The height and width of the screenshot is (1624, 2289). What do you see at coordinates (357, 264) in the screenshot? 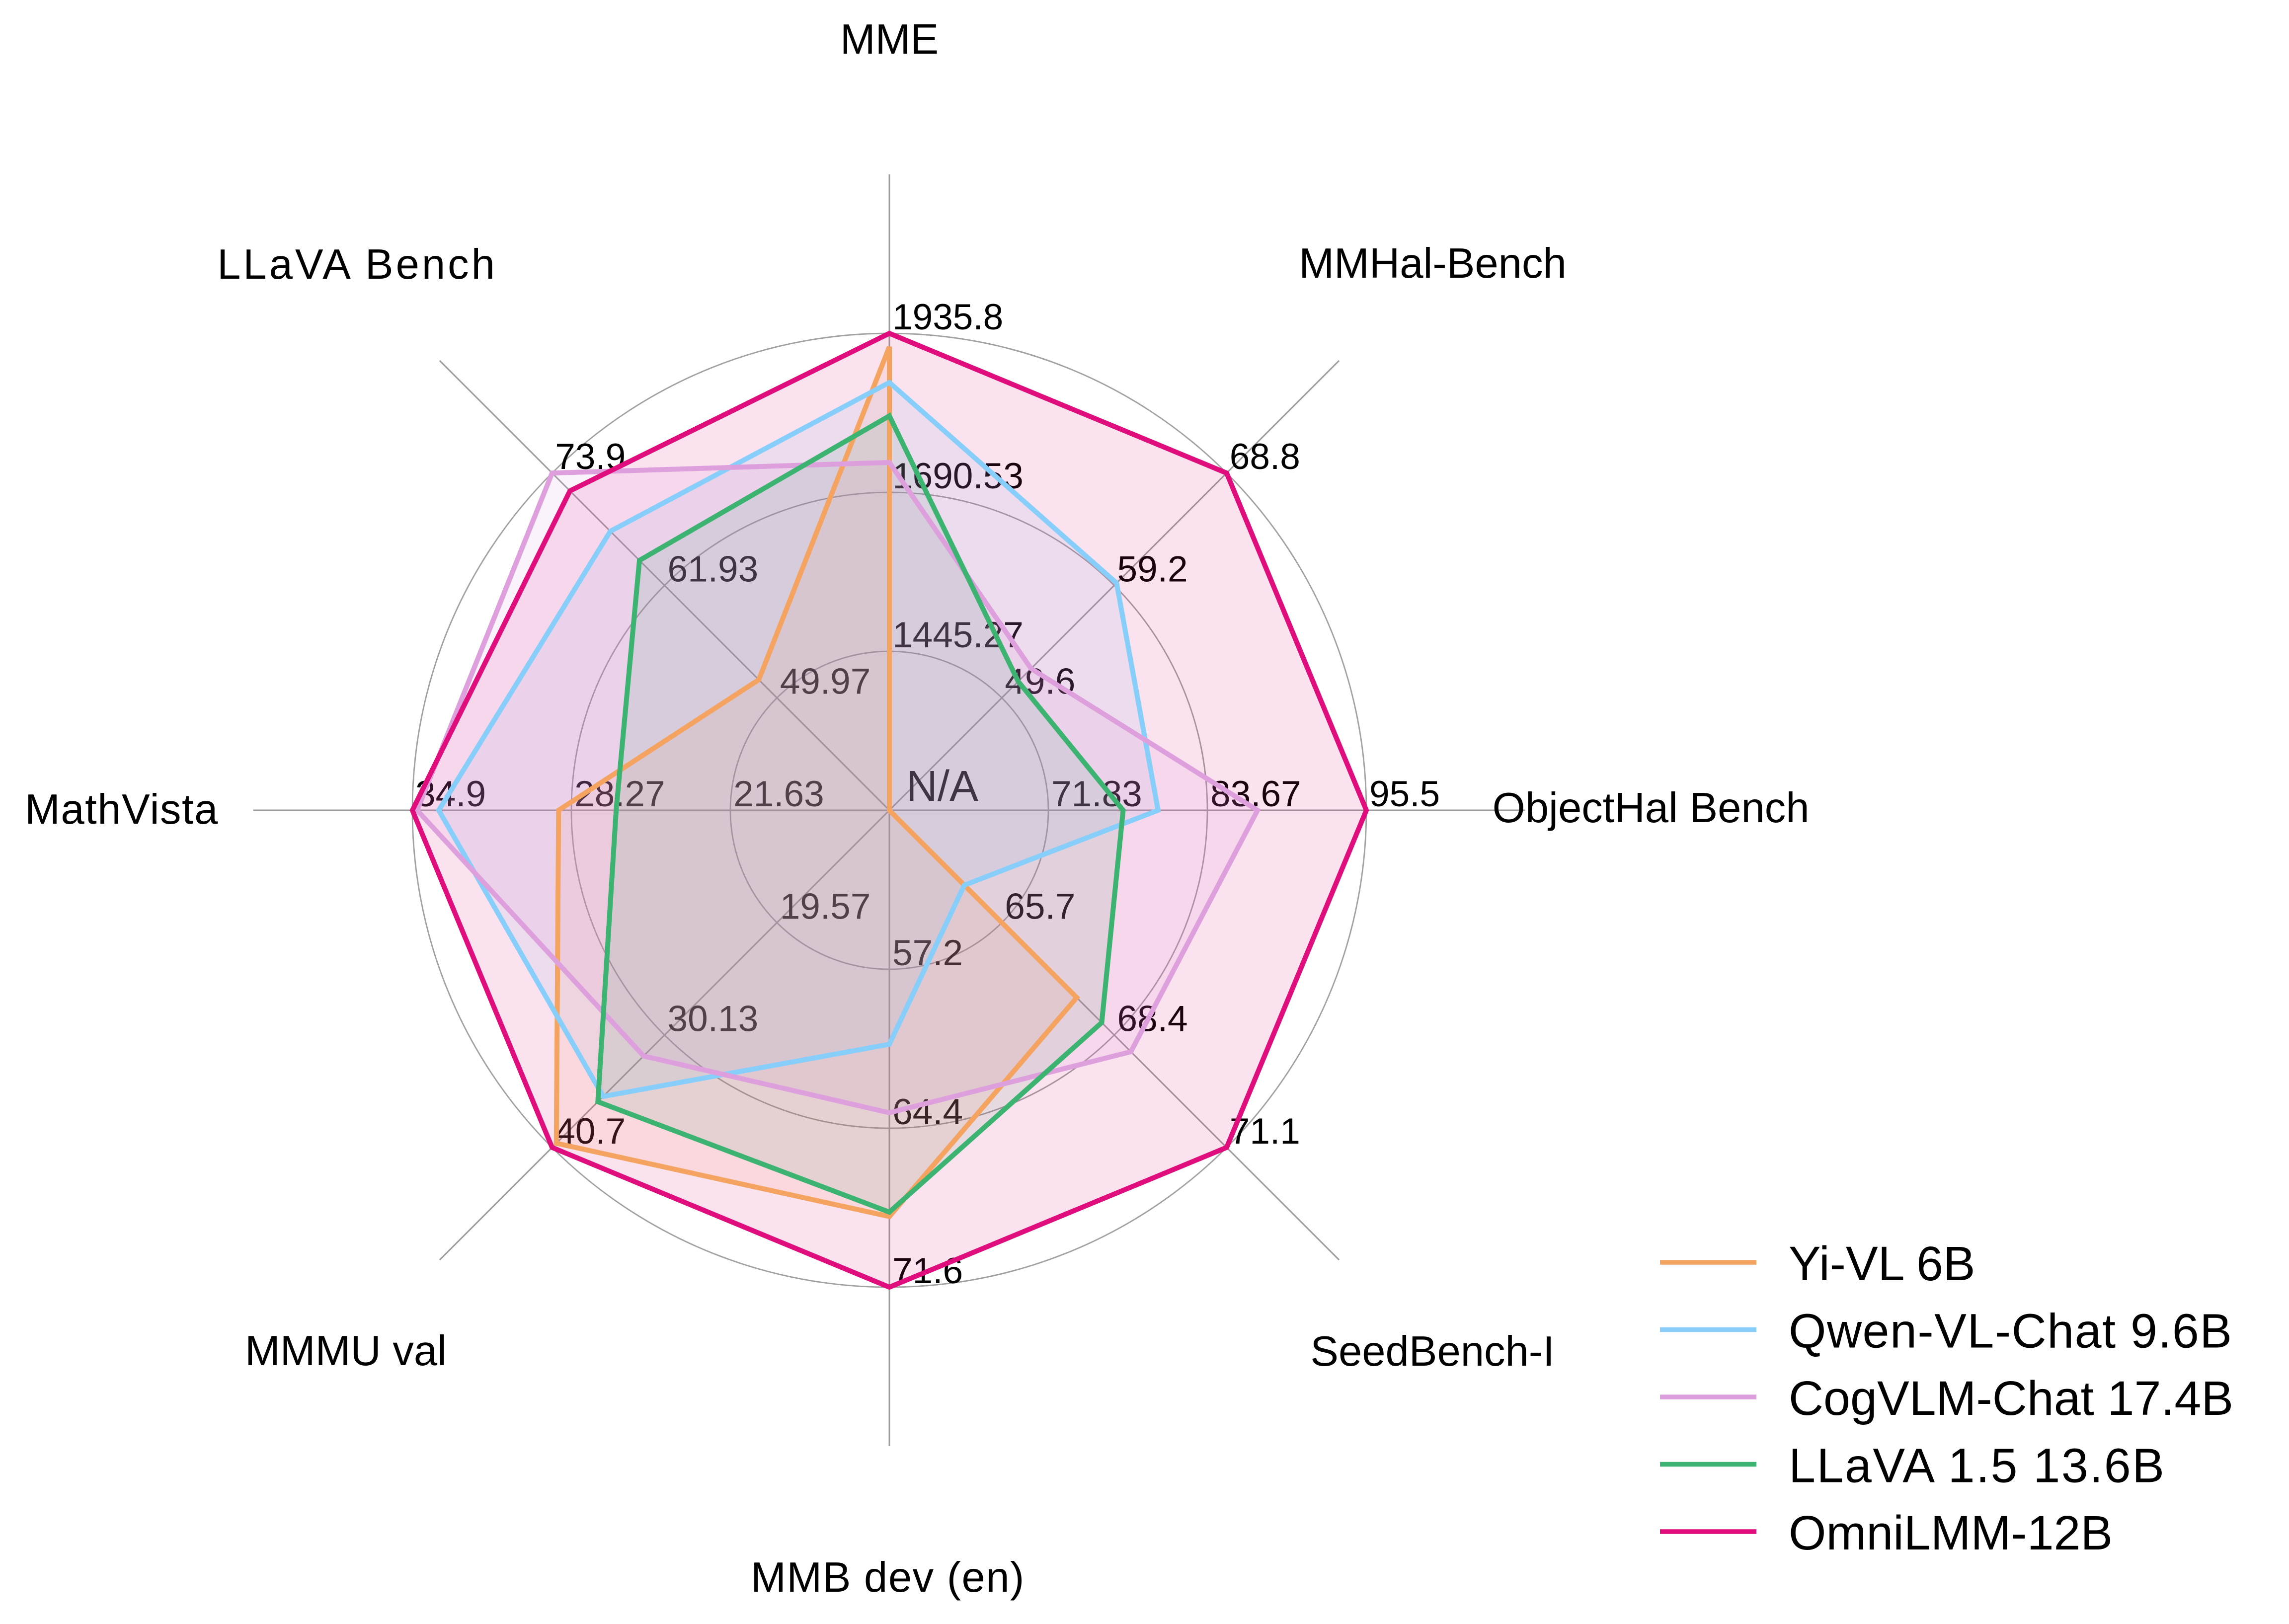
I see `svg-text: LLaVA Bench` at bounding box center [357, 264].